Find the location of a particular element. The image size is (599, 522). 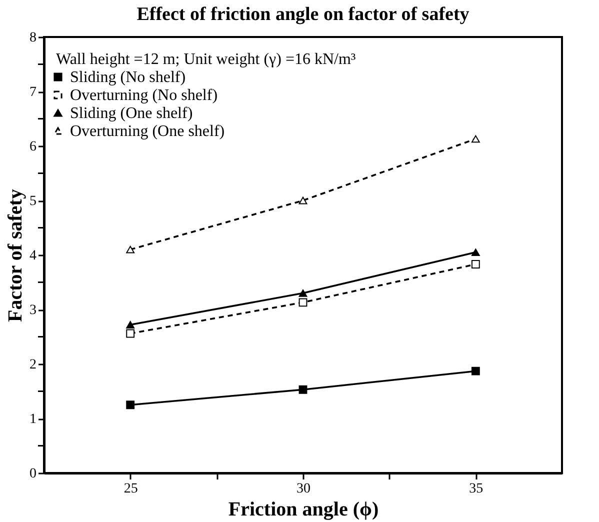

chart-title: Effect of friction angle on factor of safety is located at coordinates (303, 14).